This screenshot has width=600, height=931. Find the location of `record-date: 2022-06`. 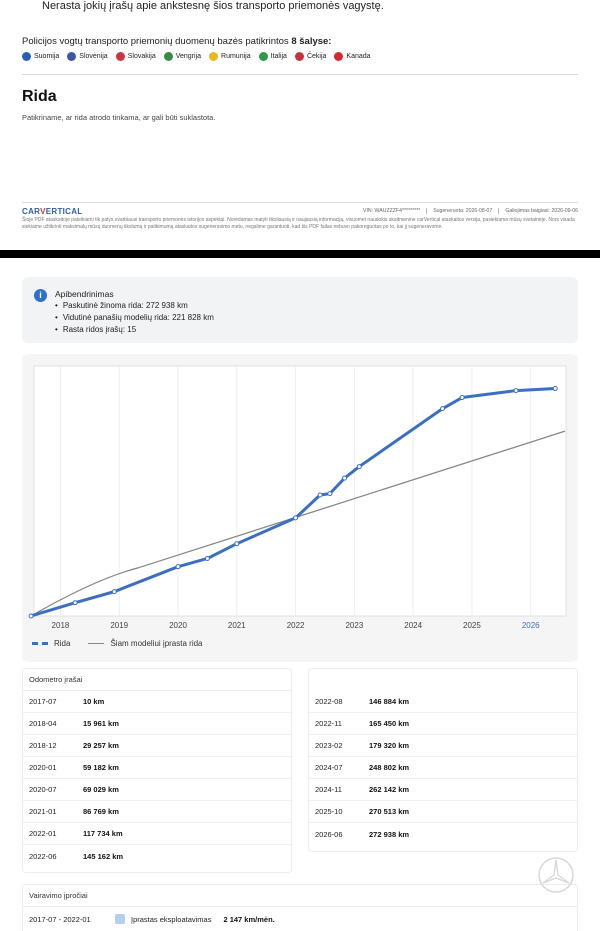

record-date: 2022-06 is located at coordinates (43, 856).